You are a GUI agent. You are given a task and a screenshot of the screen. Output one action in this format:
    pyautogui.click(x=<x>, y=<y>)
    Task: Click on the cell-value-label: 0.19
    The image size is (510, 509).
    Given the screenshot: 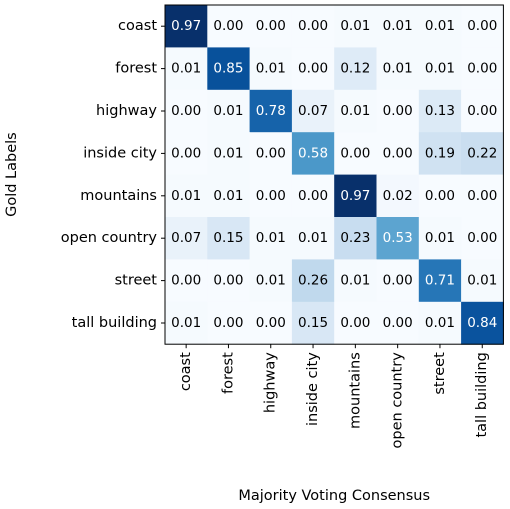 What is the action you would take?
    pyautogui.click(x=440, y=153)
    